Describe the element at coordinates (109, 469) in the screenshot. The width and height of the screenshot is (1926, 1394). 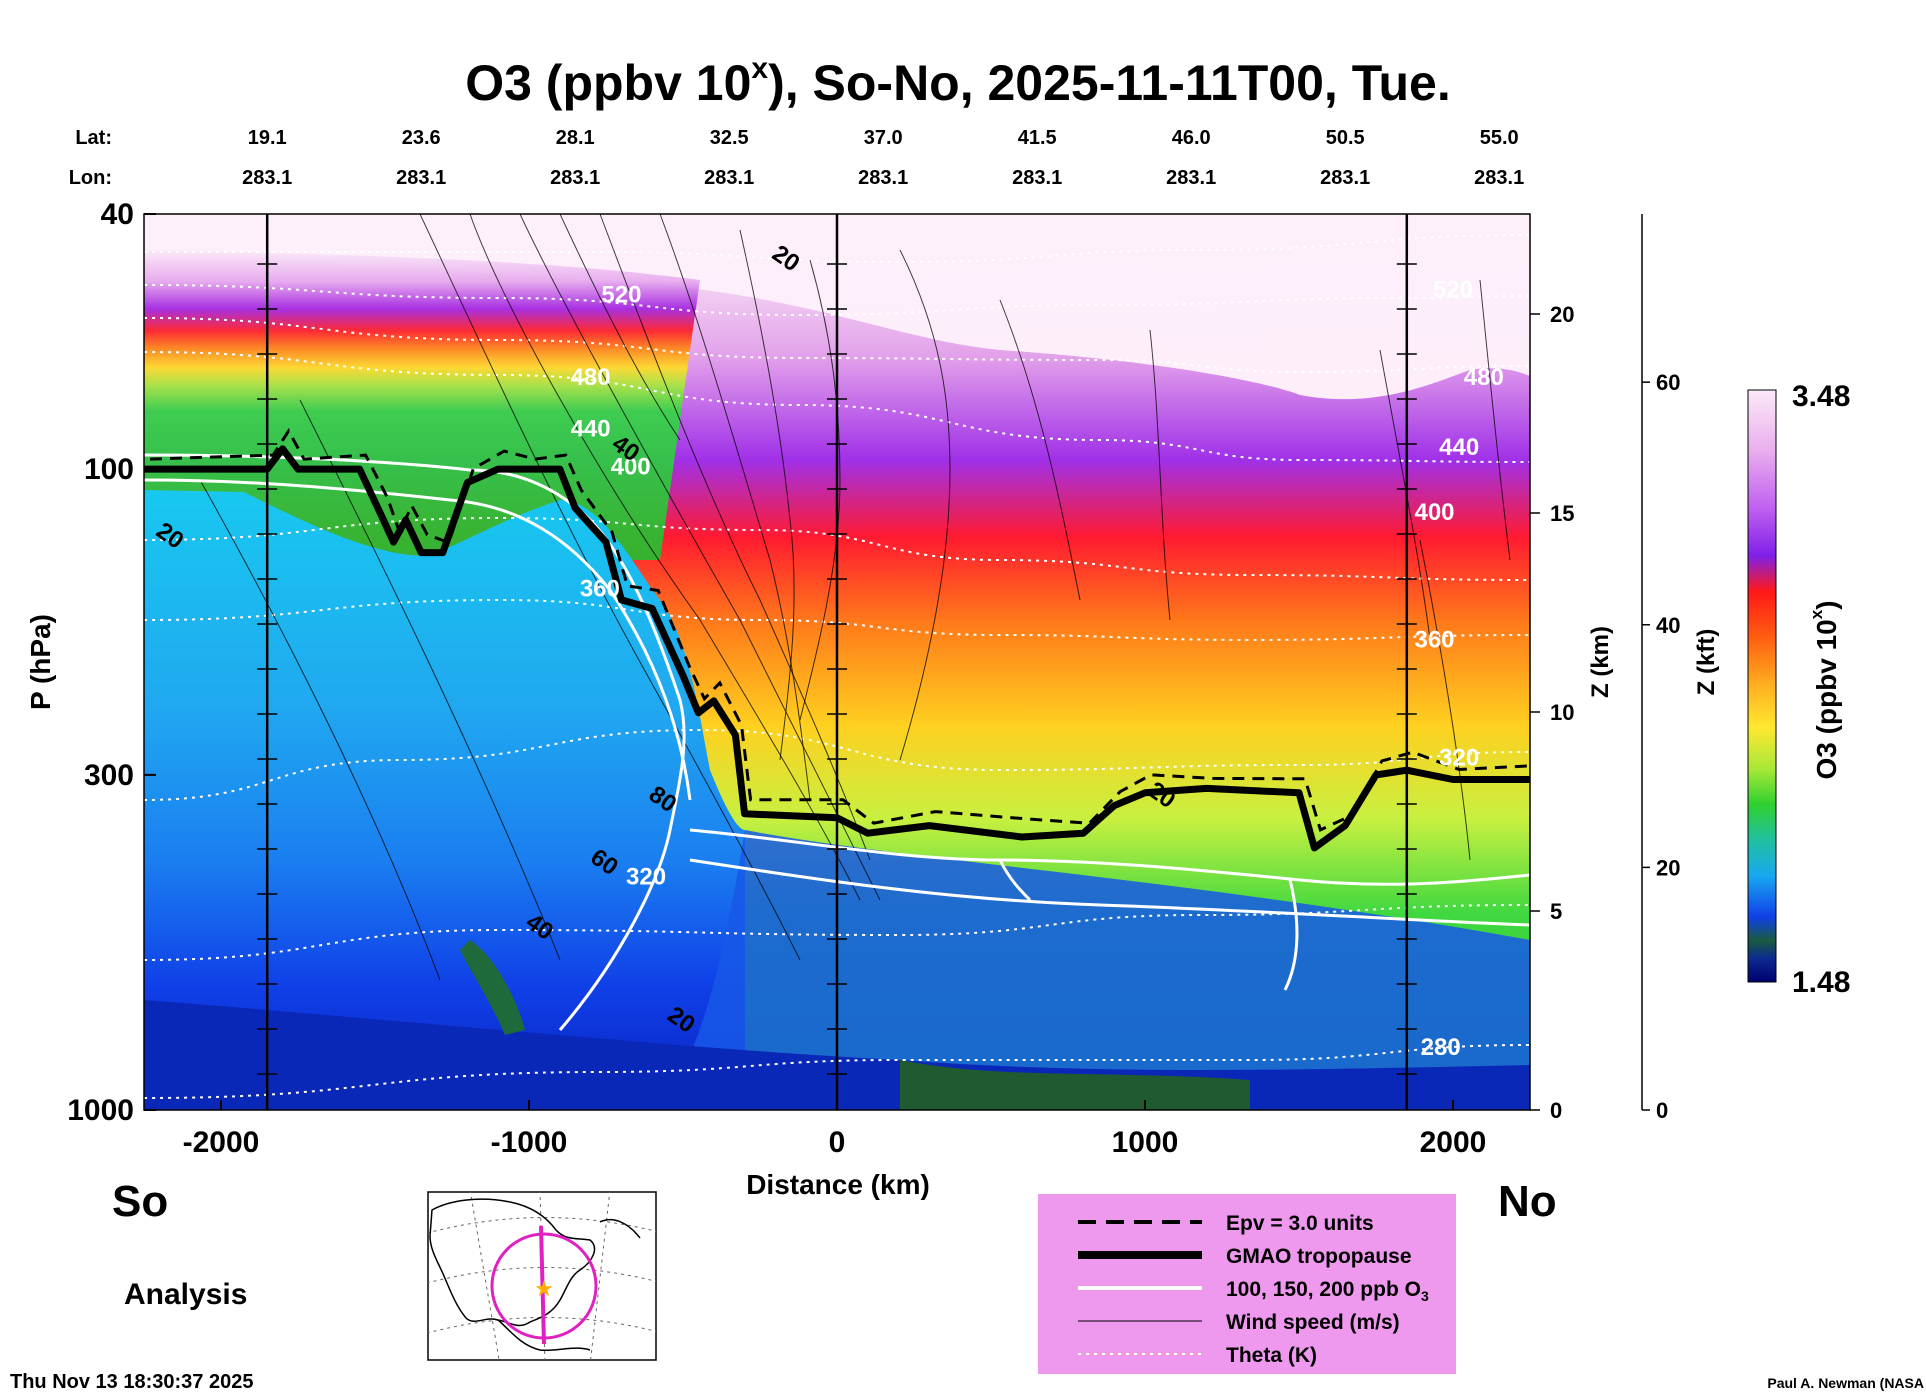
I see `y-tick-label-1: 100` at that location.